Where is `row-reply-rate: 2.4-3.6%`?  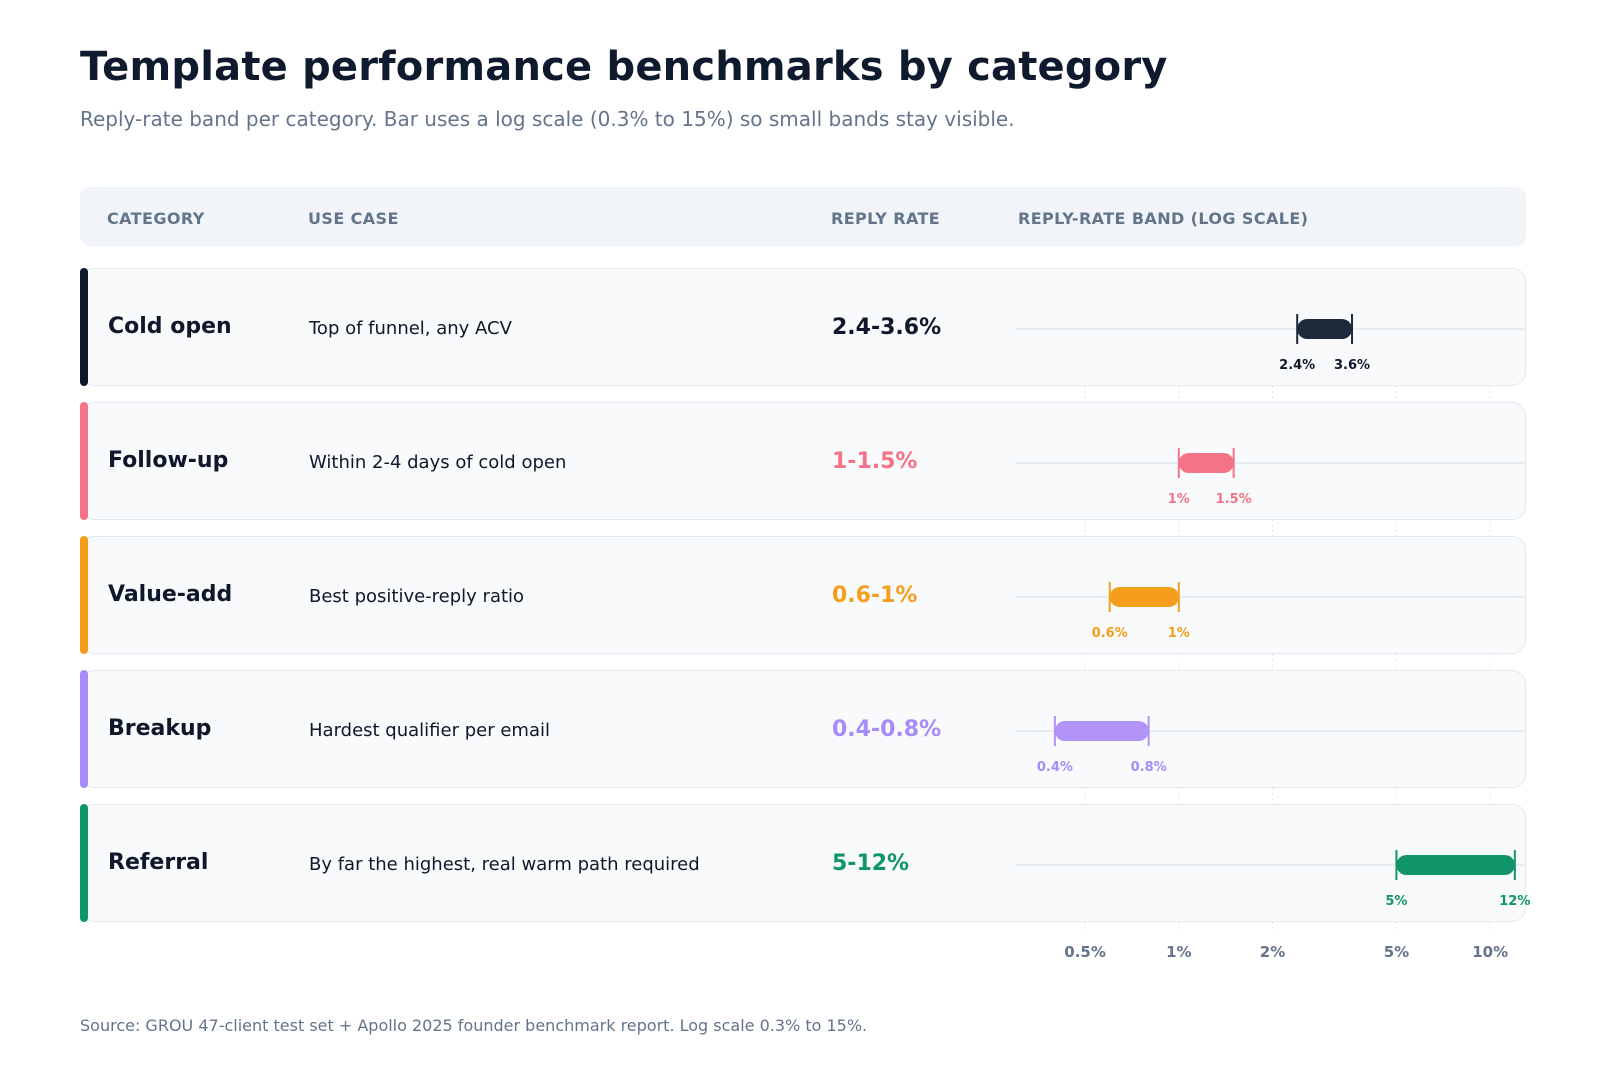
row-reply-rate: 2.4-3.6% is located at coordinates (887, 327).